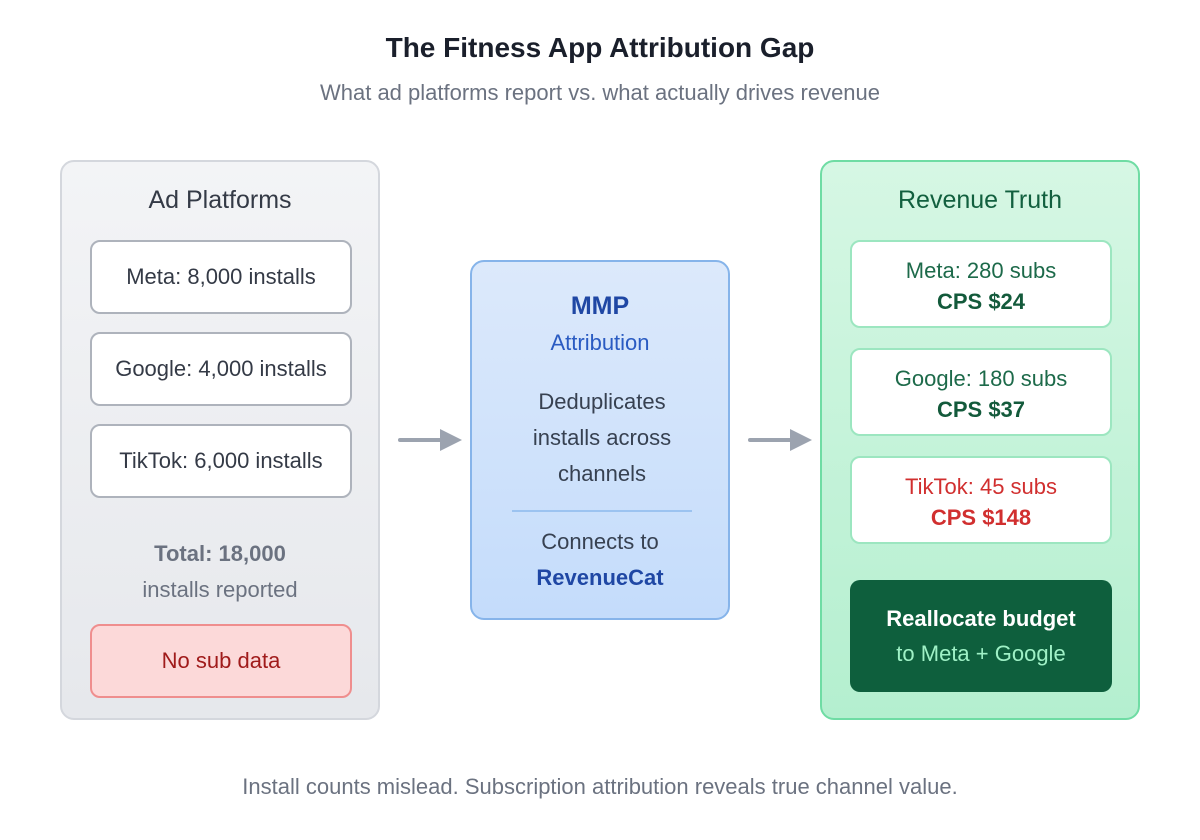  I want to click on reallocate-target-label: to Meta + Google, so click(981, 653).